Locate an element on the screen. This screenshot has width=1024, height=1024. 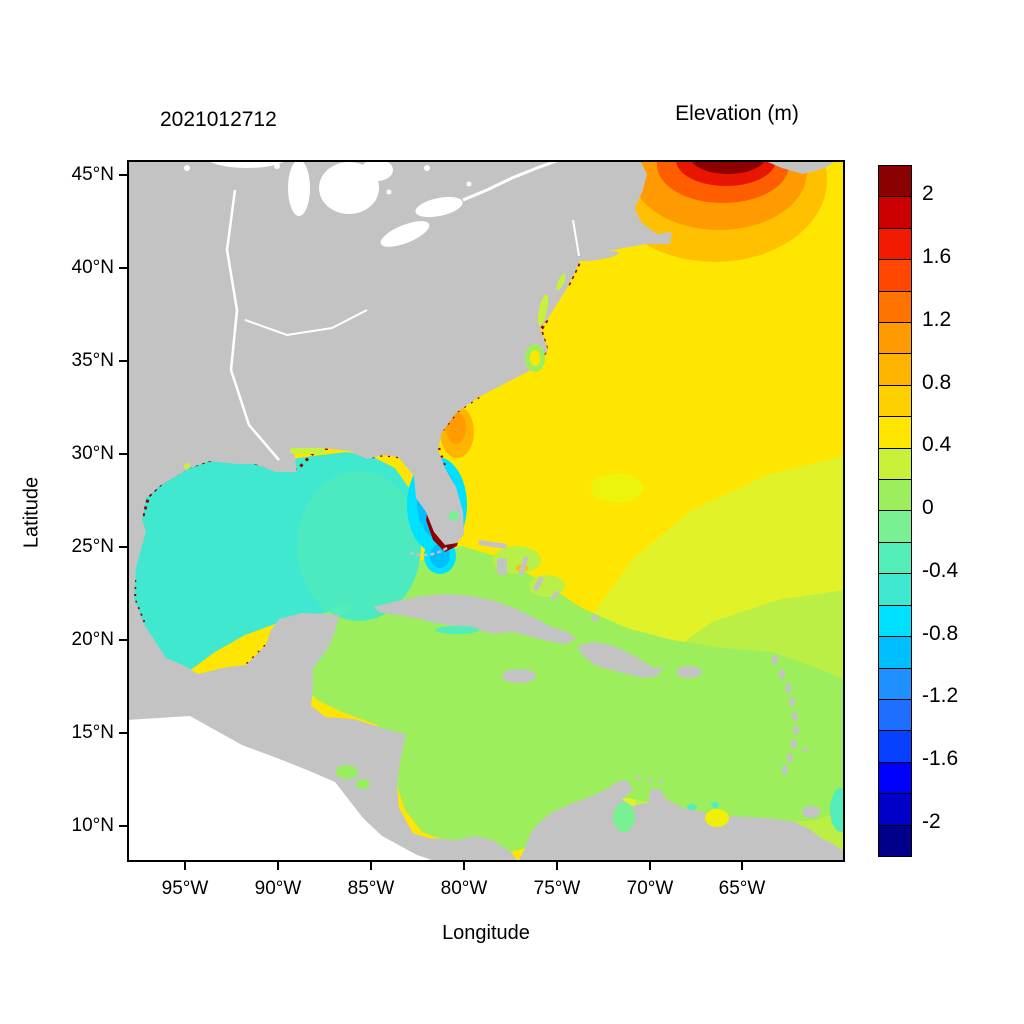
x-tick-label: 70°W is located at coordinates (650, 888).